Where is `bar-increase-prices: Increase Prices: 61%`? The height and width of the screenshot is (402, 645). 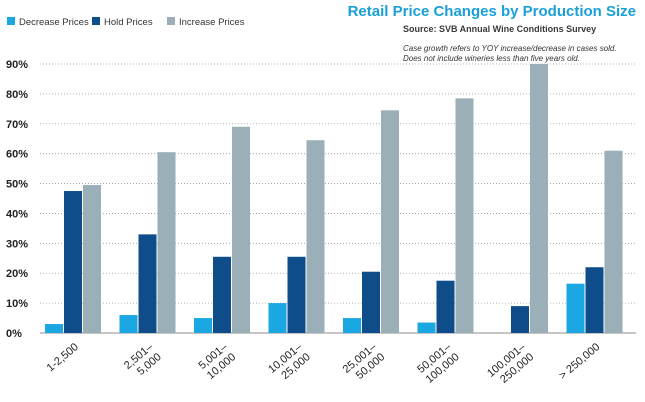
bar-increase-prices: Increase Prices: 61% is located at coordinates (613, 241).